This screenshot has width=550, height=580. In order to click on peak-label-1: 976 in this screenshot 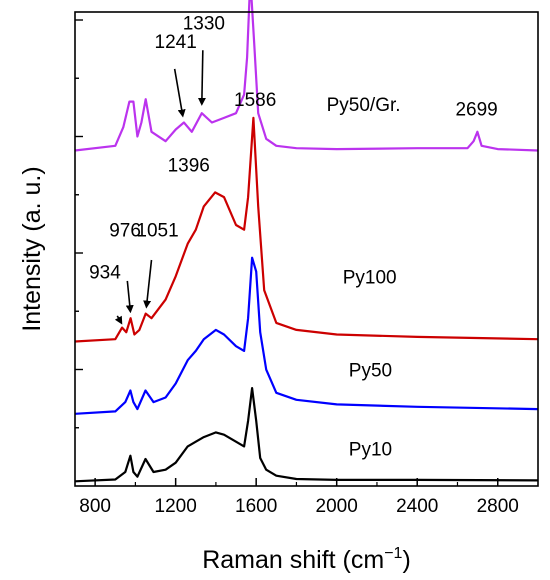, I will do `click(125, 231)`.